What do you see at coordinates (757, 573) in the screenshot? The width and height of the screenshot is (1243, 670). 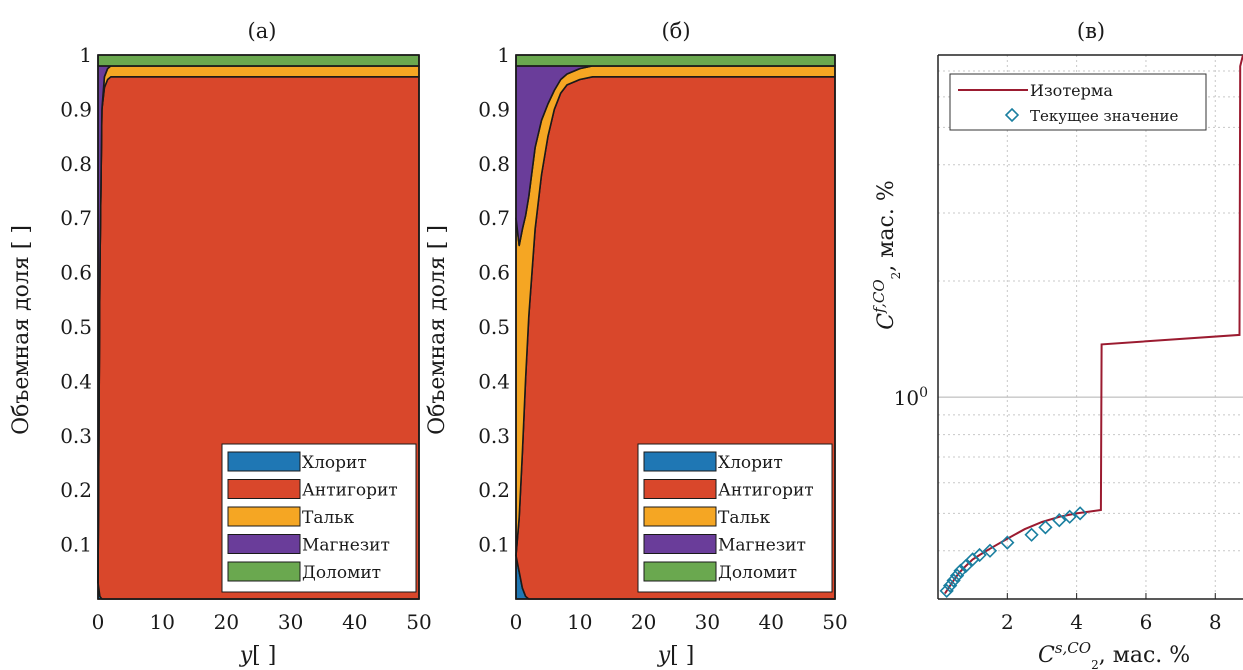 I see `panel-b-legend-label: Доломит` at bounding box center [757, 573].